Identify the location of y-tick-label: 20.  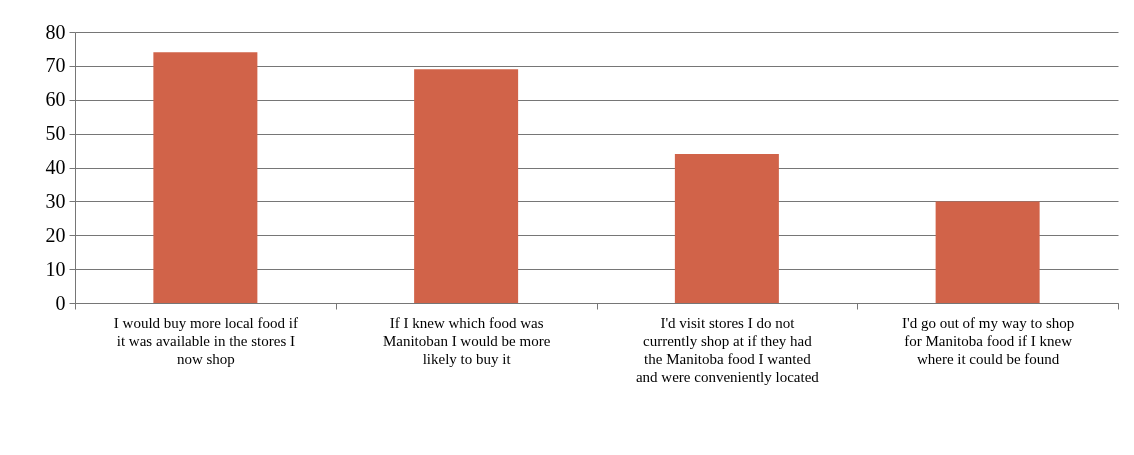
(55, 234).